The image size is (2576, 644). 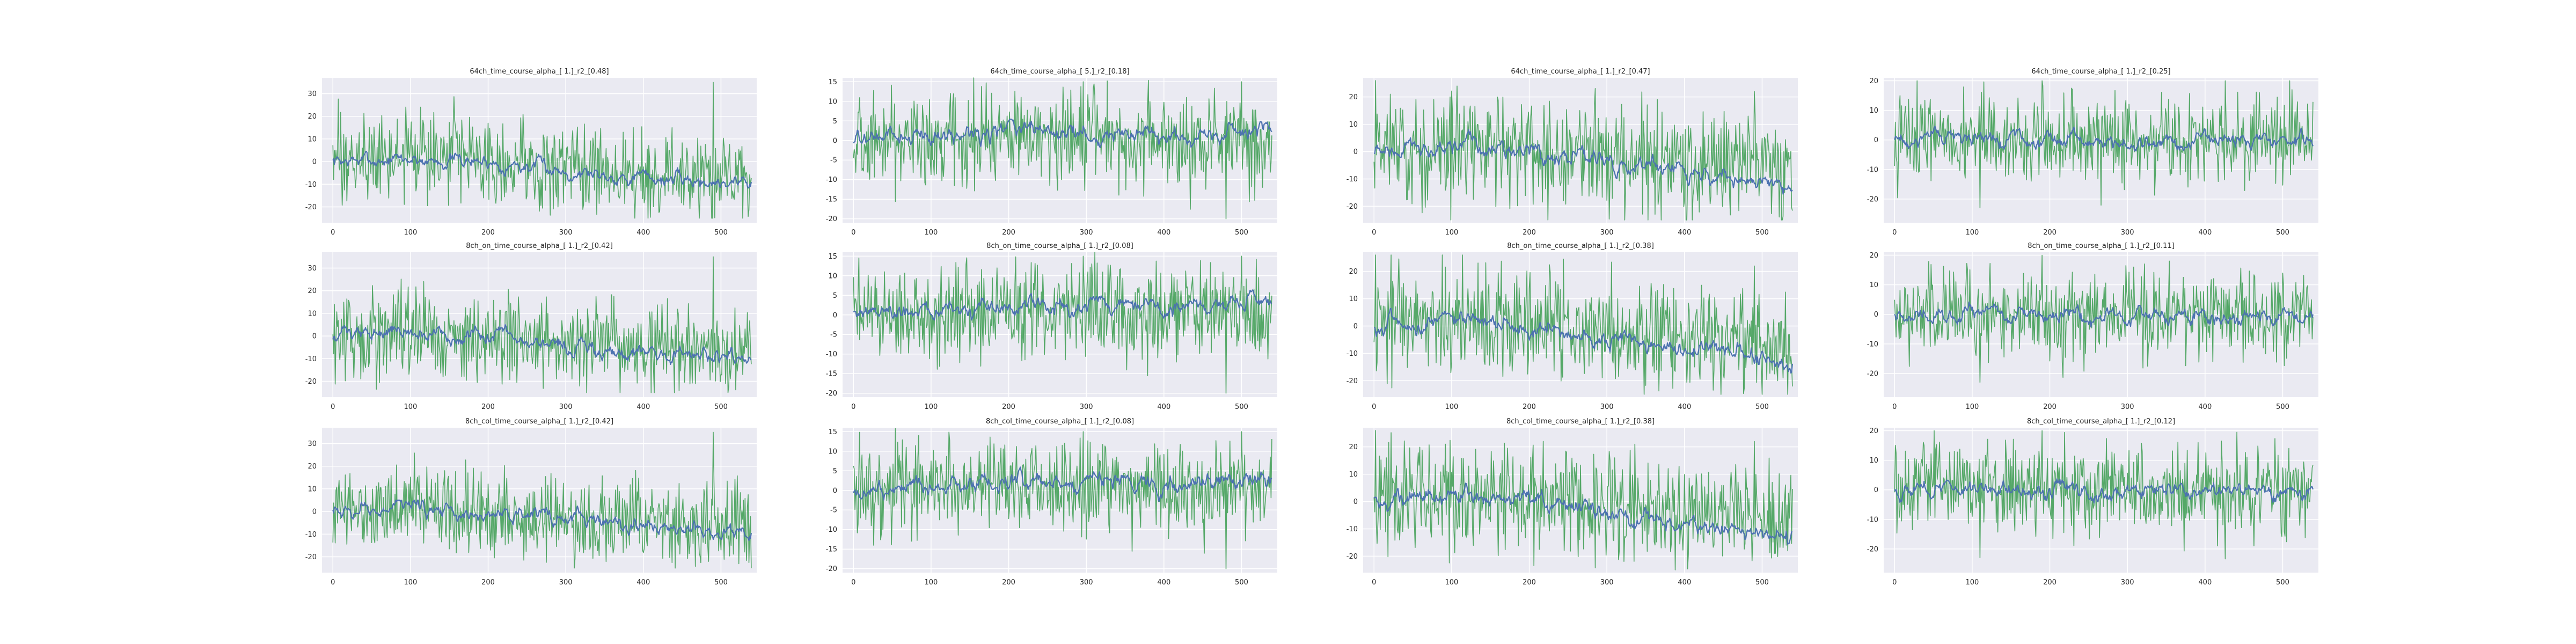 What do you see at coordinates (2101, 246) in the screenshot?
I see `subplot-title: 8ch_on_time_course_alpha_[ 1.]_r2_[0.11]` at bounding box center [2101, 246].